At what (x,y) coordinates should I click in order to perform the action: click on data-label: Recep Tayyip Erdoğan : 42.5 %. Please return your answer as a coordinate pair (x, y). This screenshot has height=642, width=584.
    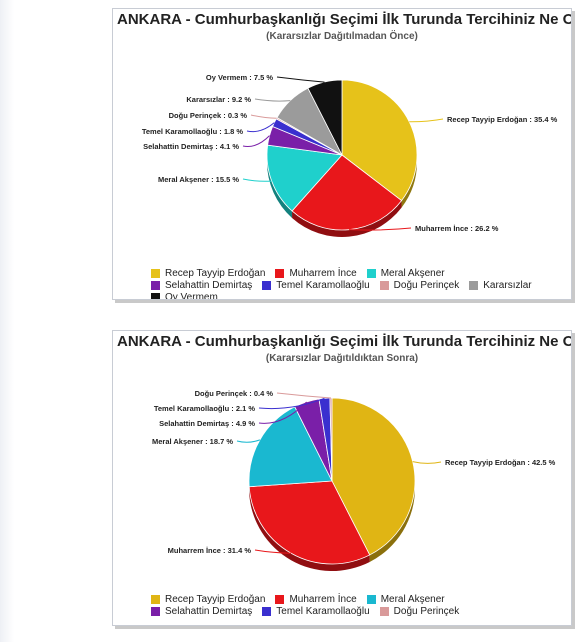
    Looking at the image, I should click on (500, 462).